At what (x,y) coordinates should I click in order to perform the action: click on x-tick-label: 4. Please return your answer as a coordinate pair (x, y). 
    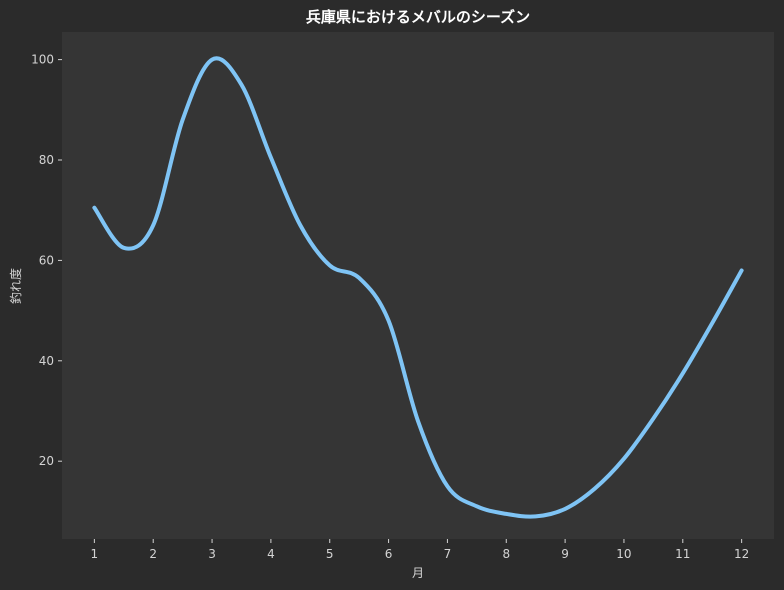
    Looking at the image, I should click on (271, 554).